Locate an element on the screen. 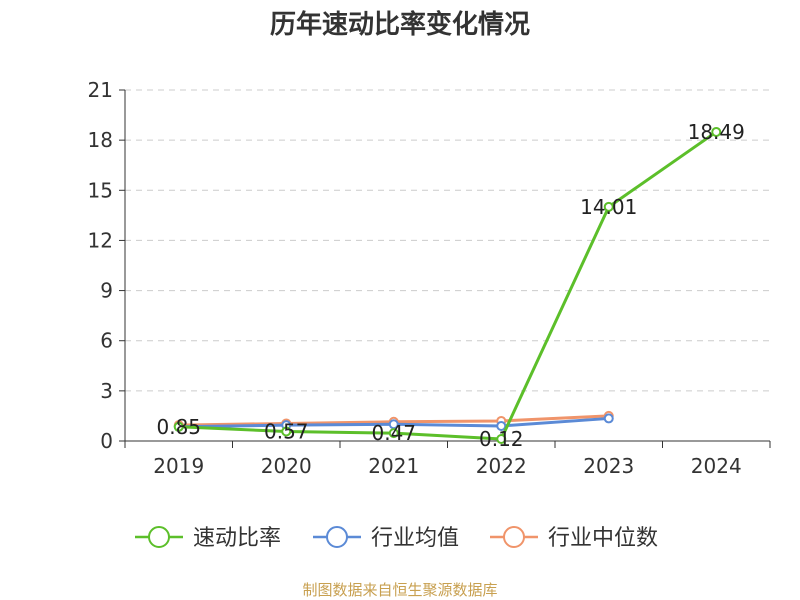 The height and width of the screenshot is (600, 800). legend-item-1: 行业均值 is located at coordinates (386, 538).